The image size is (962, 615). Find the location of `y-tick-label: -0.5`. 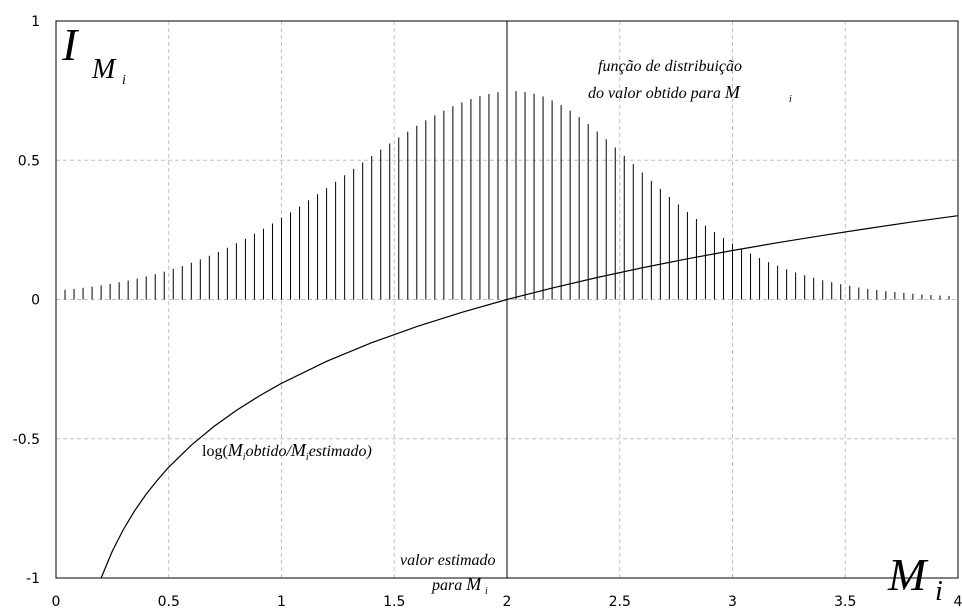

y-tick-label: -0.5 is located at coordinates (26, 440).